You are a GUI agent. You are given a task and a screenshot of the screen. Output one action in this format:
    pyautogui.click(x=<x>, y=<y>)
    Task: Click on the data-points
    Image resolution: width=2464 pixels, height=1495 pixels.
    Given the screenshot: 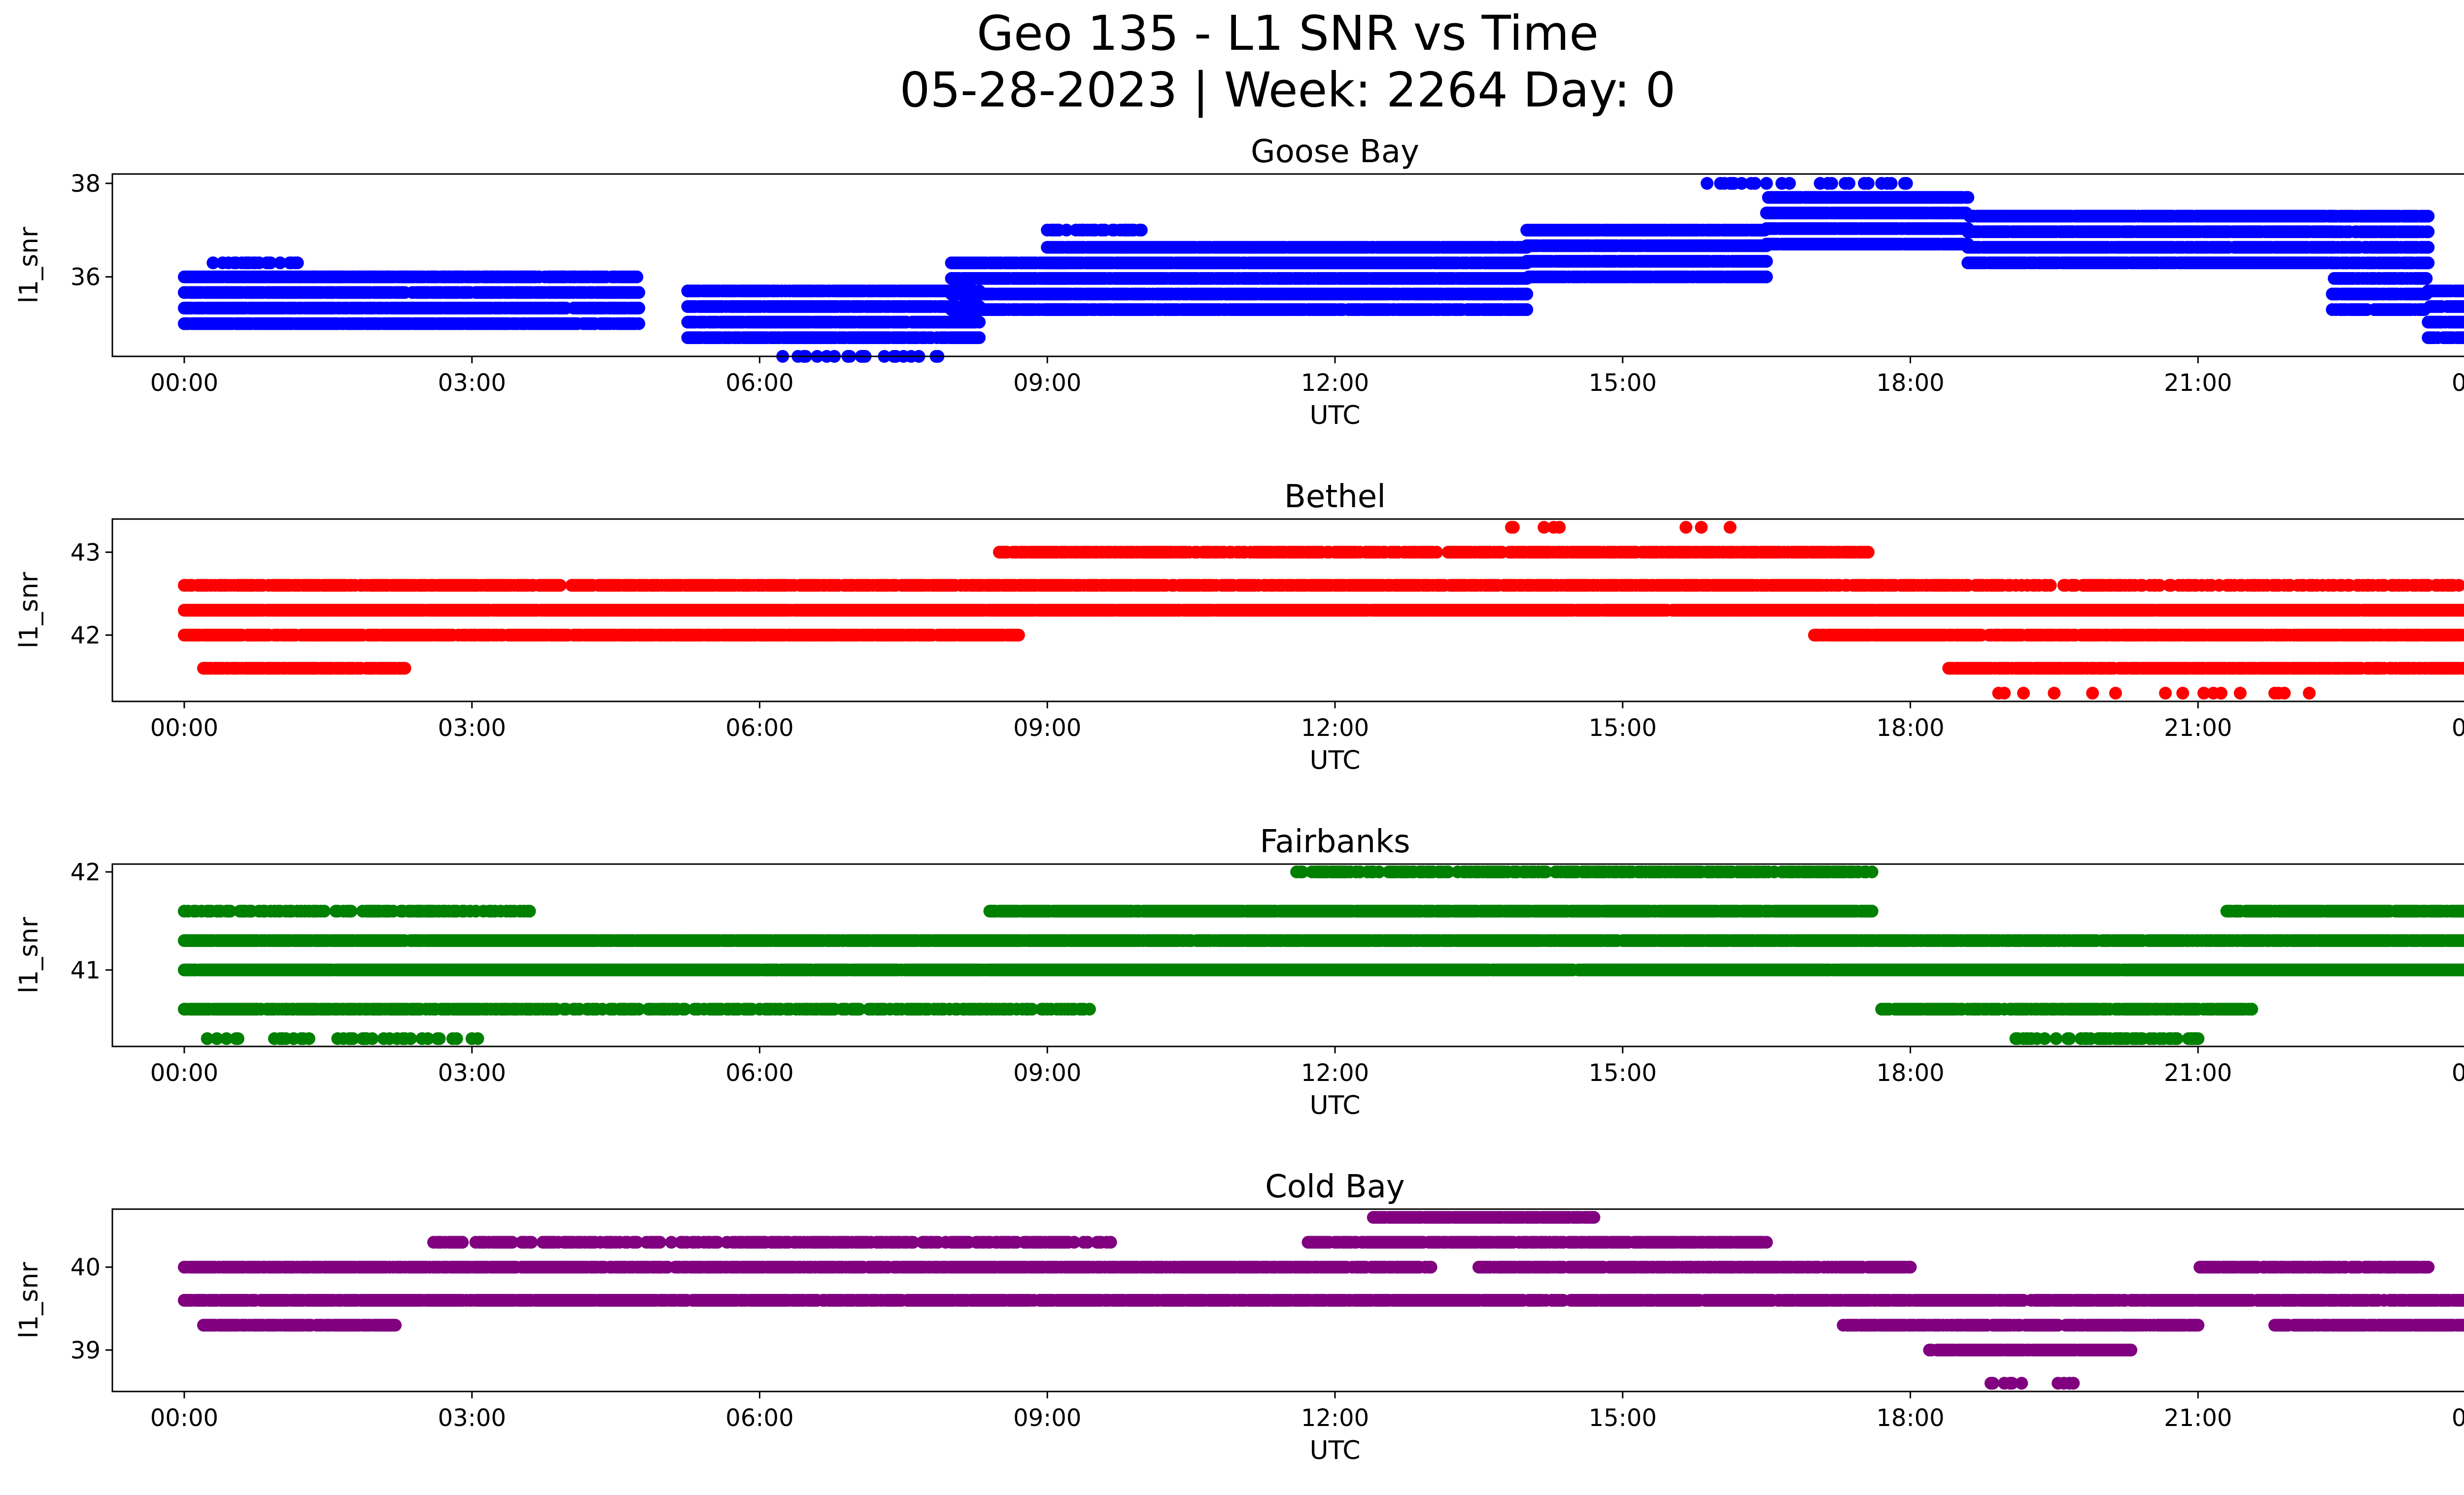 What is the action you would take?
    pyautogui.click(x=1320, y=270)
    